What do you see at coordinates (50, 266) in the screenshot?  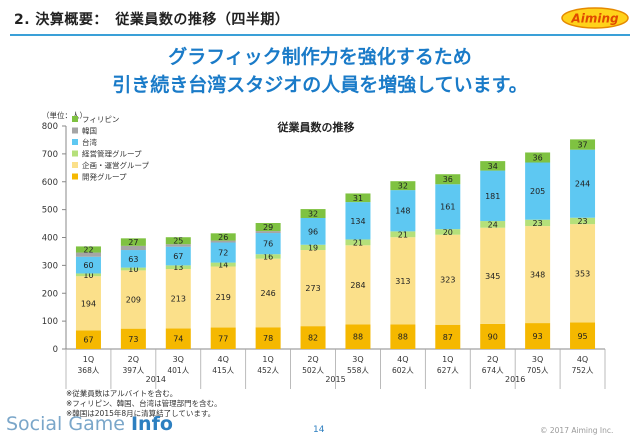 I see `y-tick-label: 300` at bounding box center [50, 266].